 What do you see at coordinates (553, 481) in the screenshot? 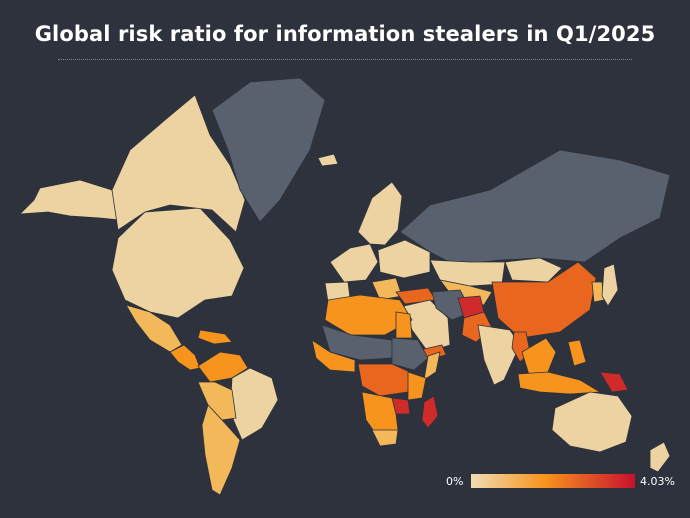
I see `legend-color-scale` at bounding box center [553, 481].